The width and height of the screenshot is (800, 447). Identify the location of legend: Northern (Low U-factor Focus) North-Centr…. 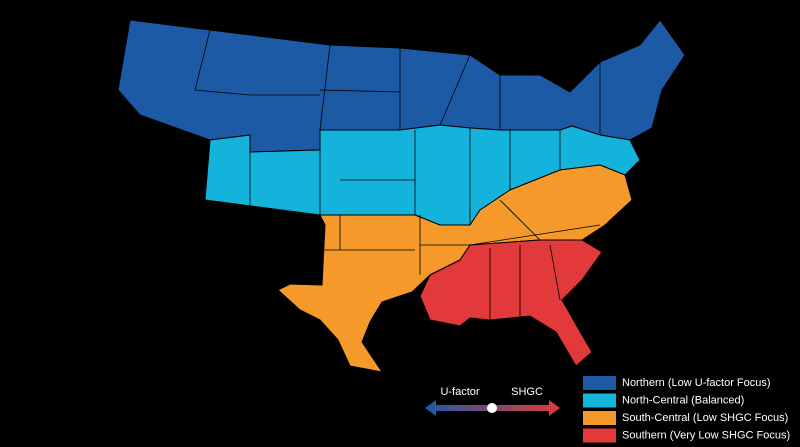
(686, 409).